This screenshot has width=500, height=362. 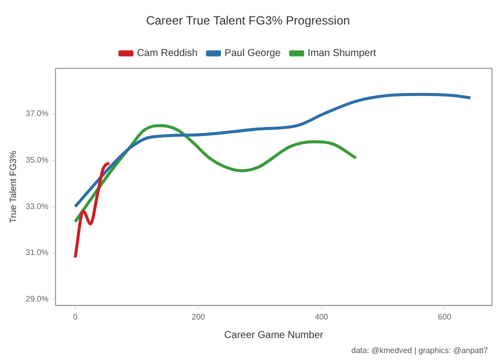 What do you see at coordinates (37, 206) in the screenshot?
I see `y-tick-label: 33.0%` at bounding box center [37, 206].